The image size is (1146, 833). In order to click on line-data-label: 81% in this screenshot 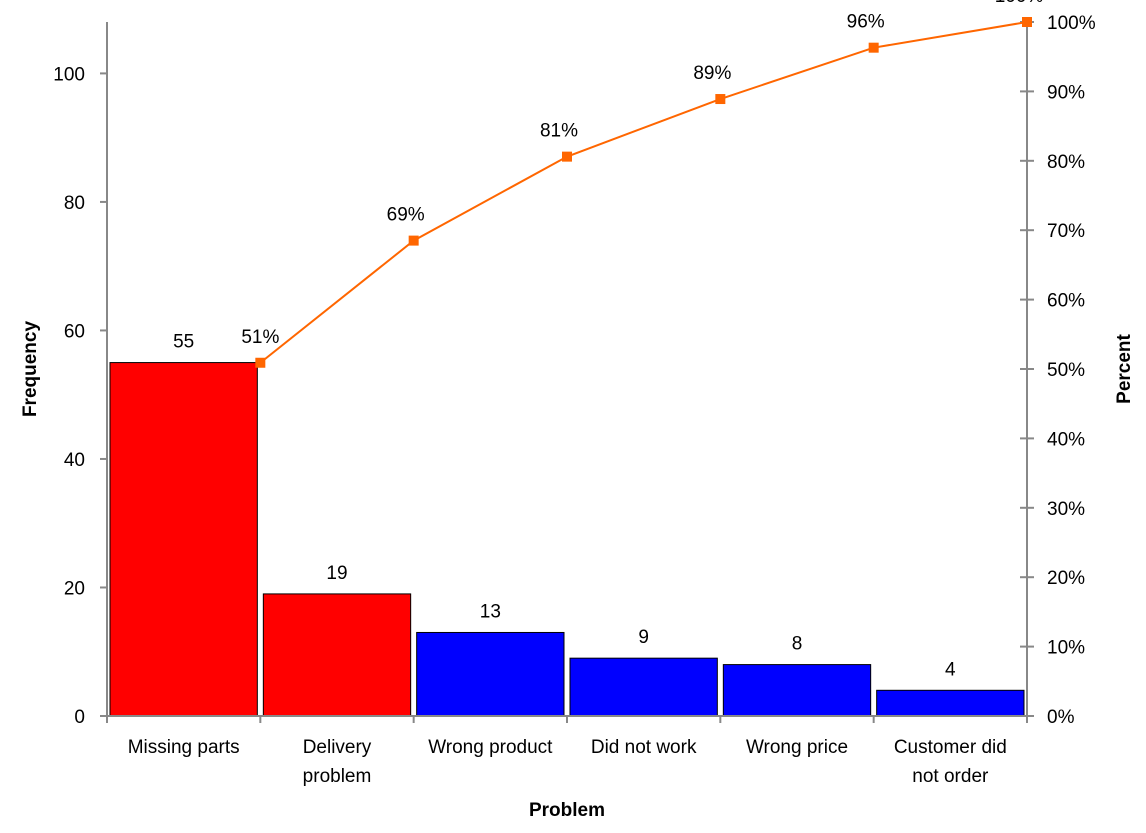, I will do `click(559, 131)`.